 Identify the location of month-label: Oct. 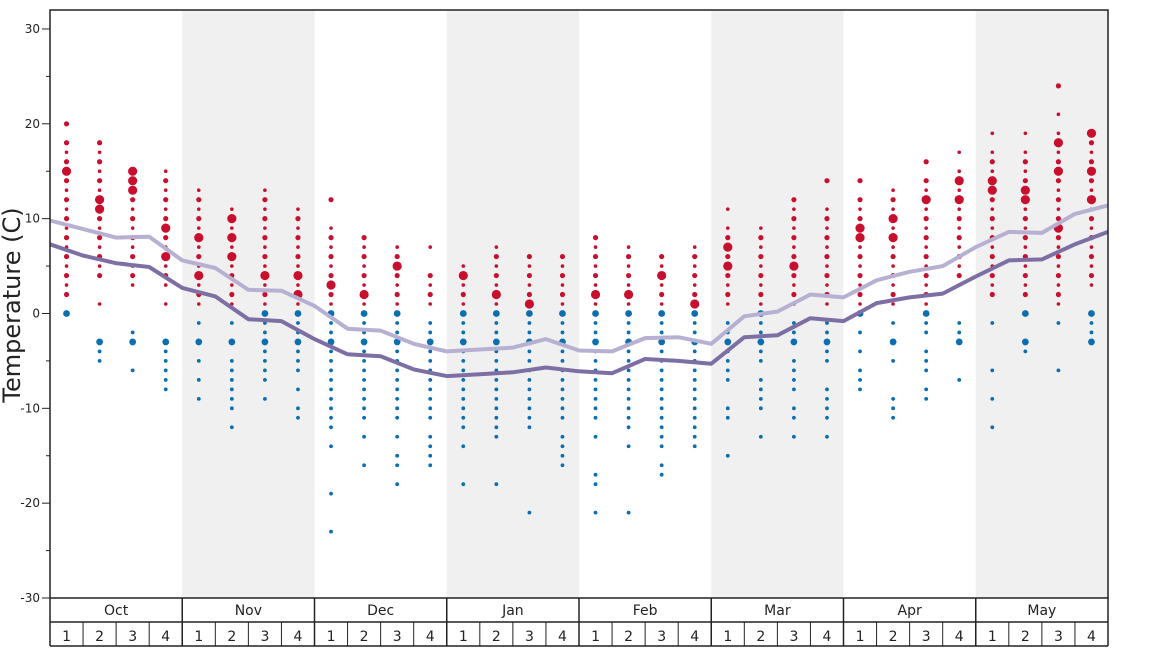
(116, 611).